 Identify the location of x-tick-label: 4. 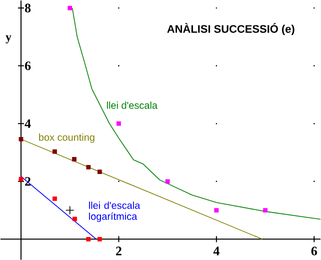
(216, 251).